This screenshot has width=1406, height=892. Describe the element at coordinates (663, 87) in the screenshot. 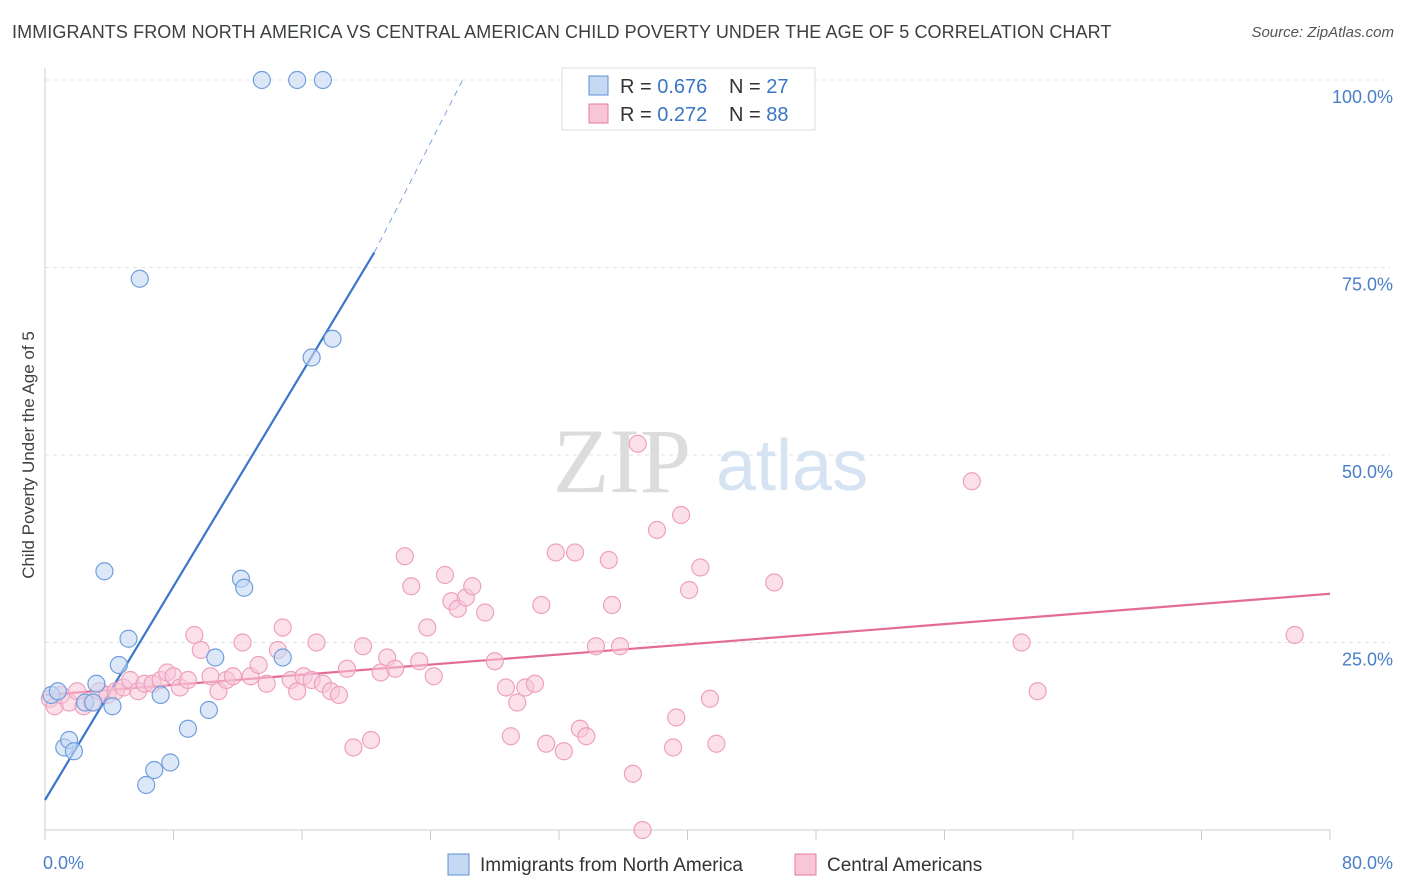

I see `legend-row-1: R = 0.676` at that location.